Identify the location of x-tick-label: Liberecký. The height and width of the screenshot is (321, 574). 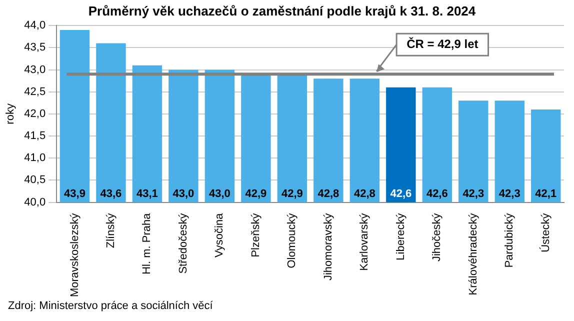
(400, 236).